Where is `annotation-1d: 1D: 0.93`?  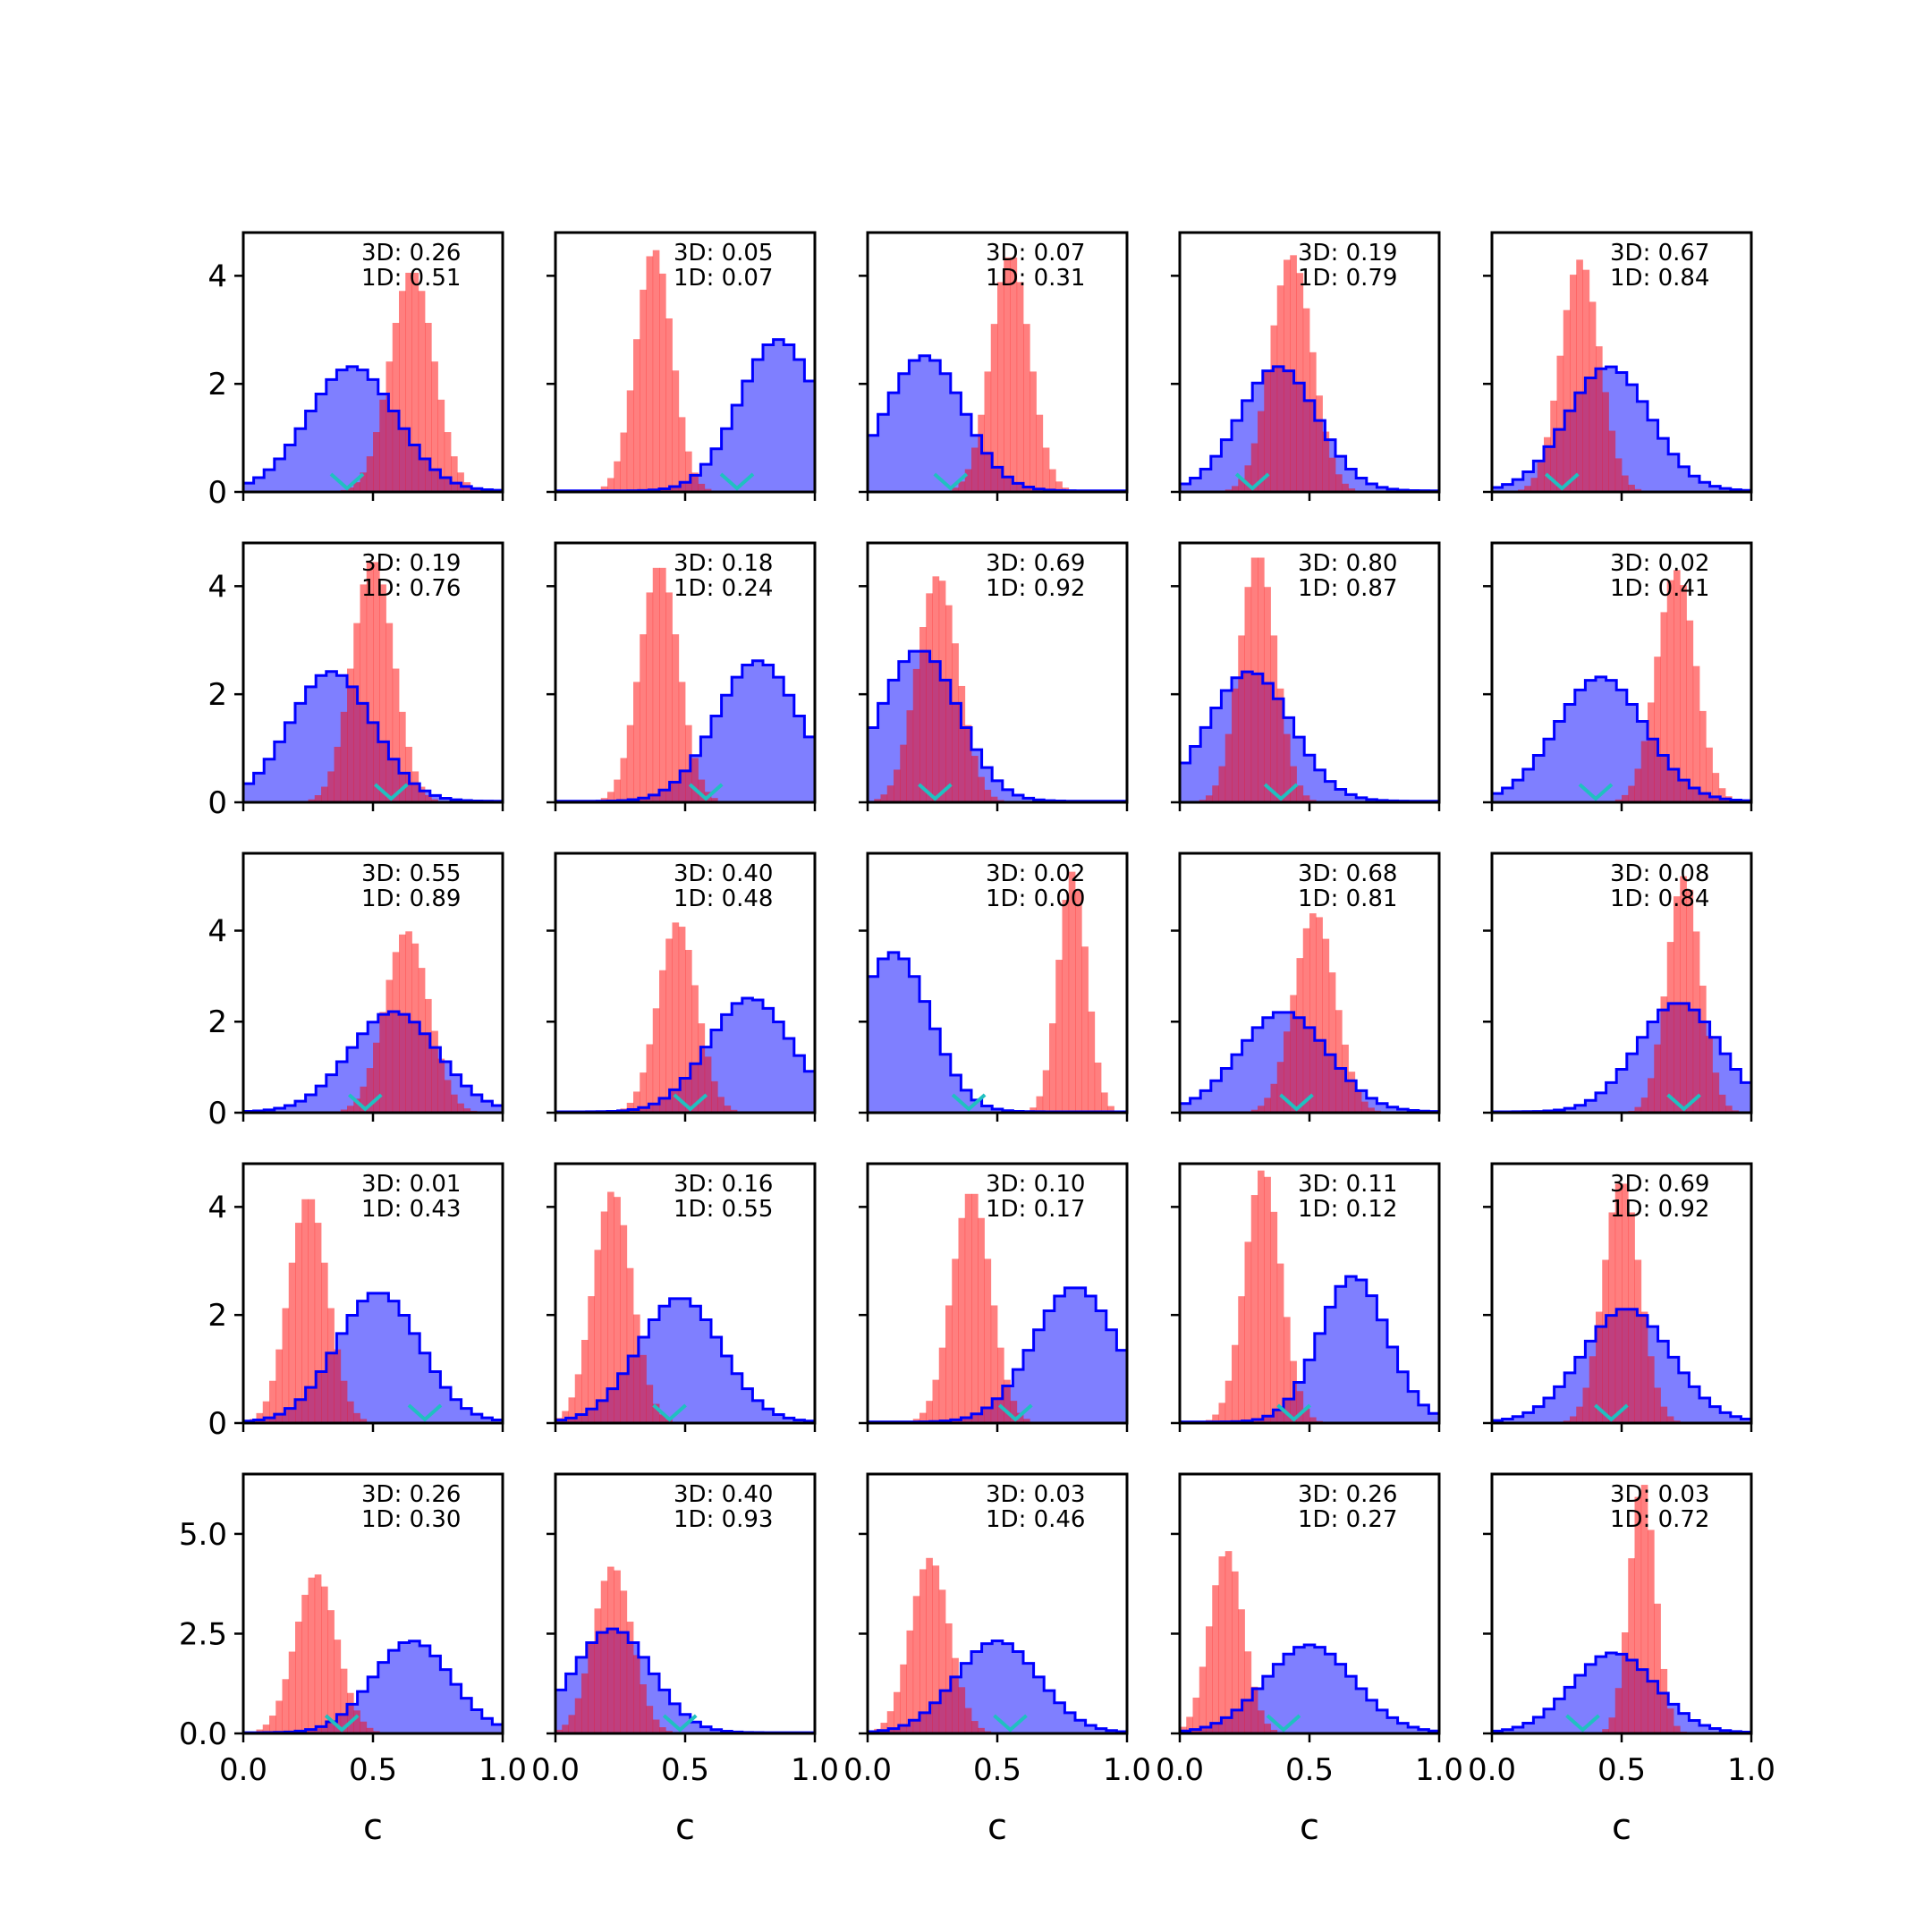 annotation-1d: 1D: 0.93 is located at coordinates (723, 1519).